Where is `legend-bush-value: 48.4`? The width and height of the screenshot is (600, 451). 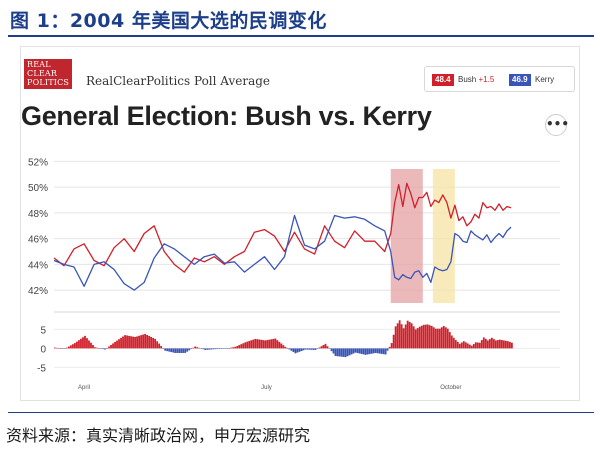 legend-bush-value: 48.4 is located at coordinates (443, 80).